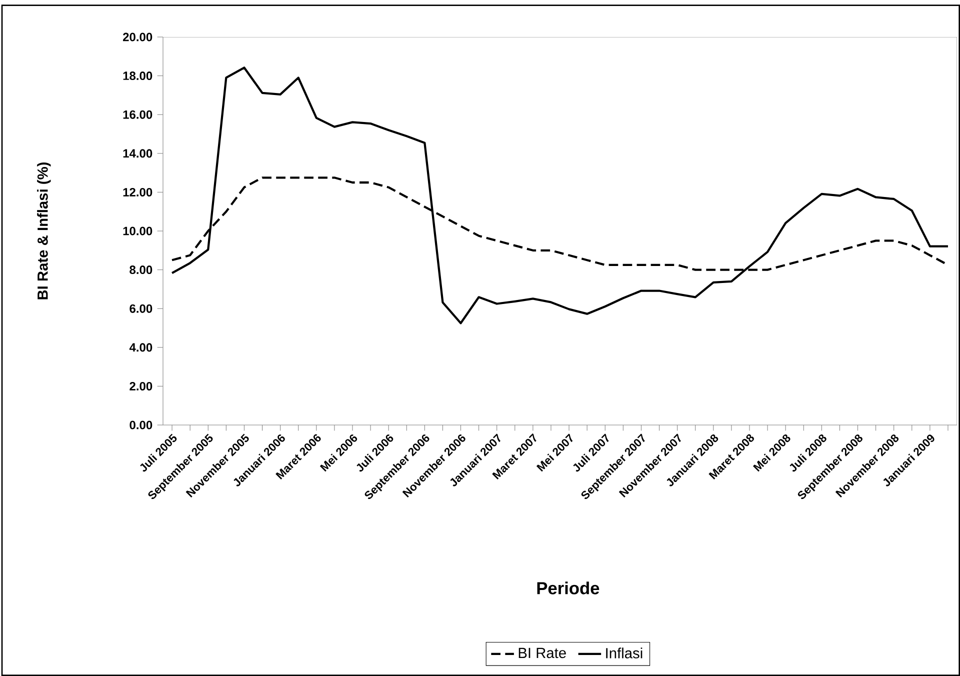 The width and height of the screenshot is (960, 676). I want to click on y-tick-label: 2.00, so click(141, 386).